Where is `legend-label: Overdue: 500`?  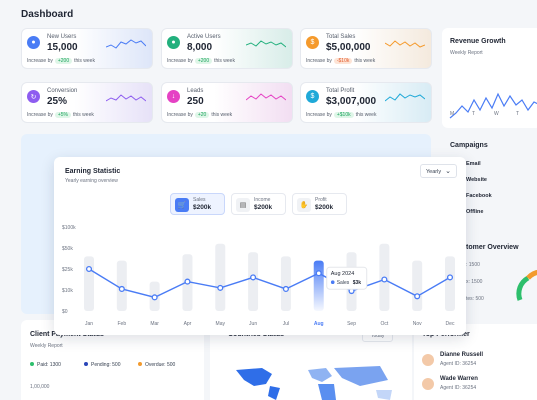
legend-label: Overdue: 500 is located at coordinates (160, 365).